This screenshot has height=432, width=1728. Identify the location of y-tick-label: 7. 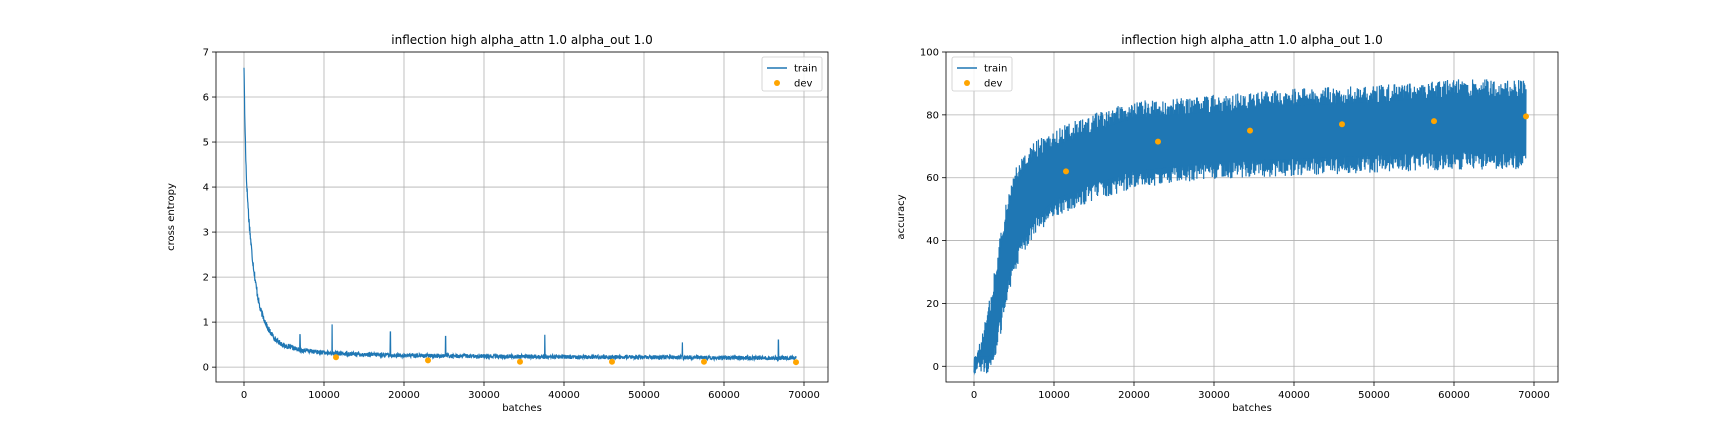
(206, 53).